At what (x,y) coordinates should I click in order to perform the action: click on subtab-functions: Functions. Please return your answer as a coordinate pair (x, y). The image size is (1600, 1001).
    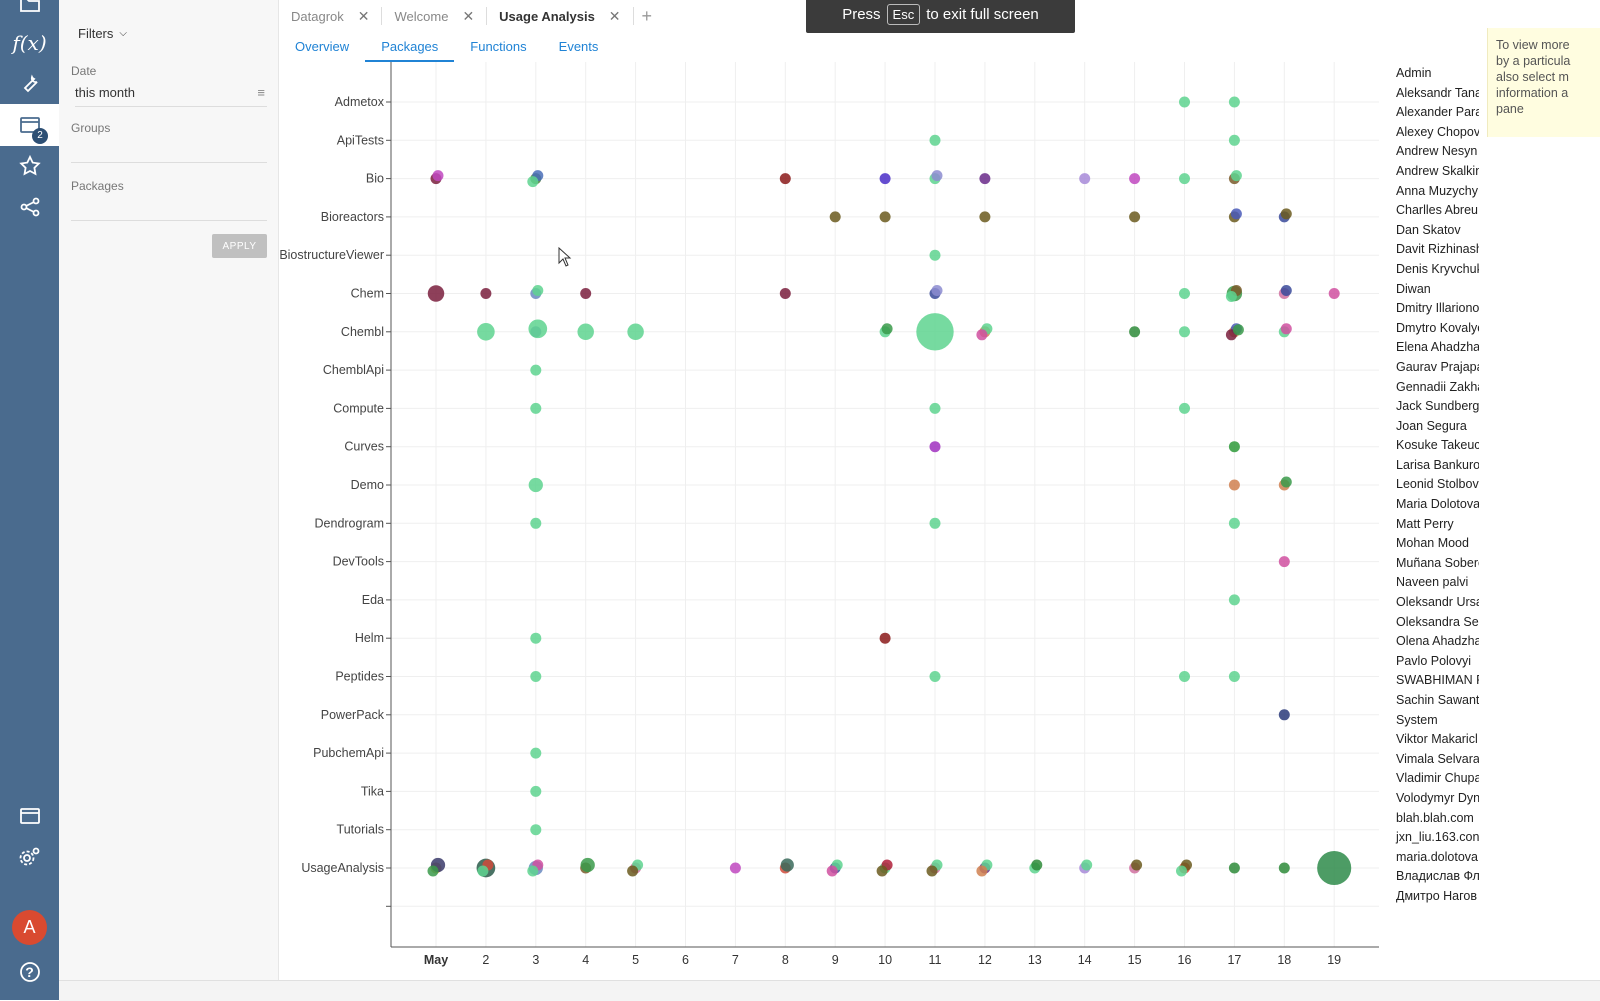
    Looking at the image, I should click on (498, 46).